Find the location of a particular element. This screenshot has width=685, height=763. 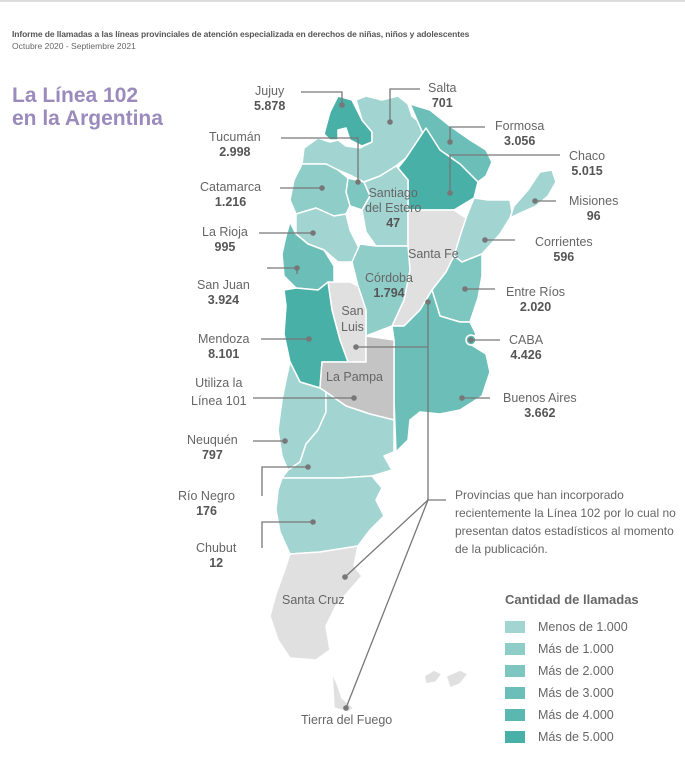

label-santa-cruz: Santa Cruz is located at coordinates (313, 600).